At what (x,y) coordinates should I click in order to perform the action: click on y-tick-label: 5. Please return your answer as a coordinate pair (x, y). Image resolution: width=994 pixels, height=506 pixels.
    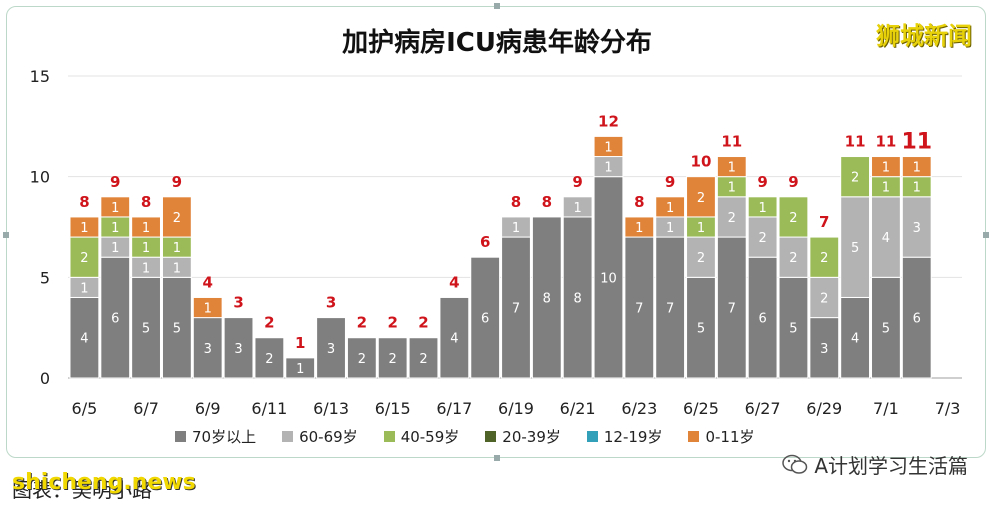
    Looking at the image, I should click on (45, 277).